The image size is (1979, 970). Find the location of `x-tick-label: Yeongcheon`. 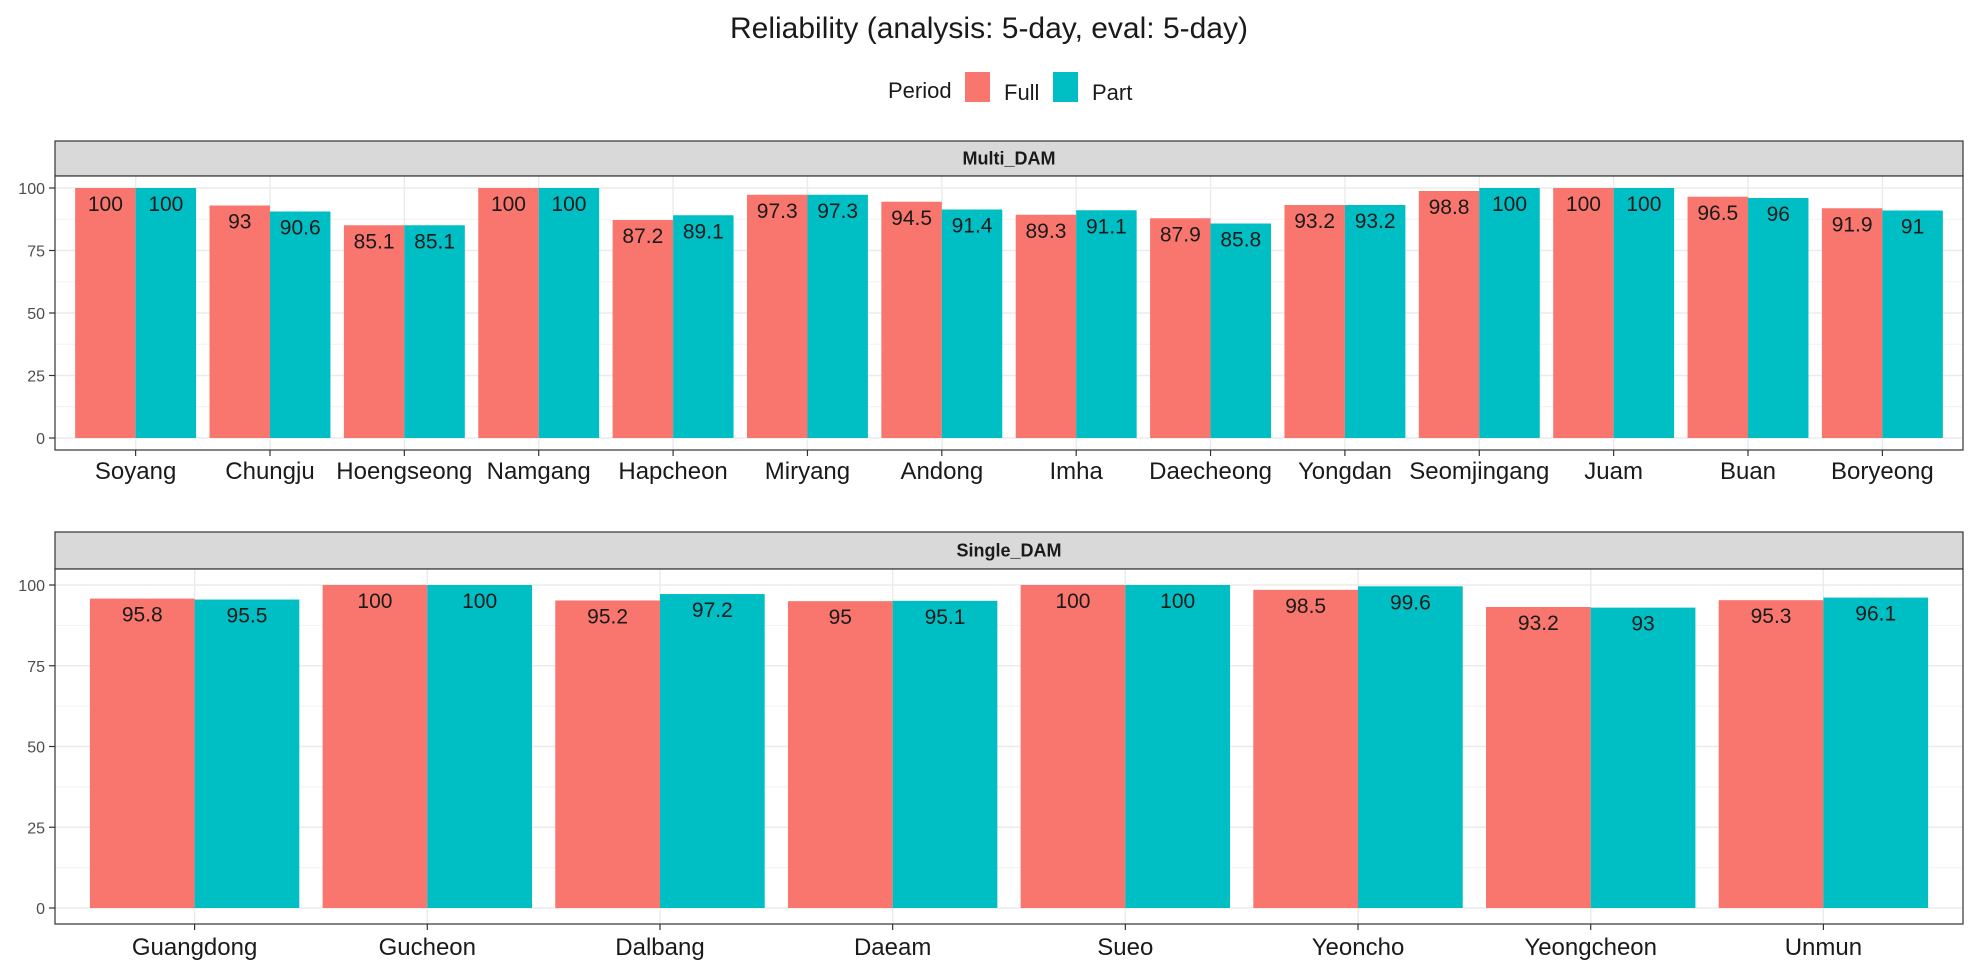

x-tick-label: Yeongcheon is located at coordinates (1590, 947).